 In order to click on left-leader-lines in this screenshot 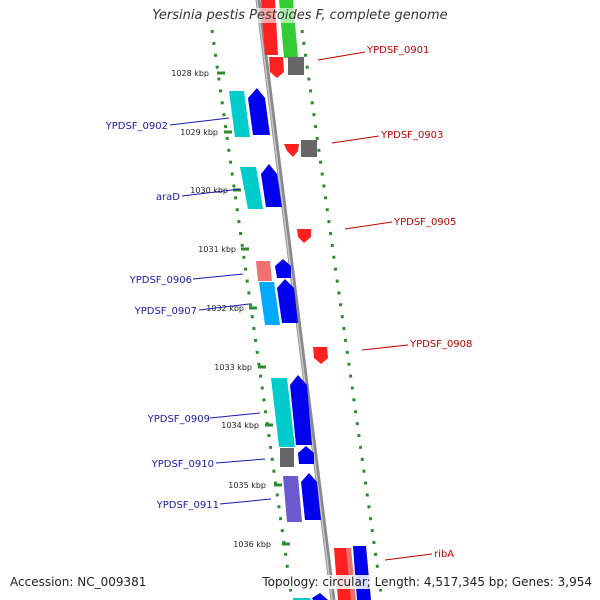, I will do `click(220, 311)`.